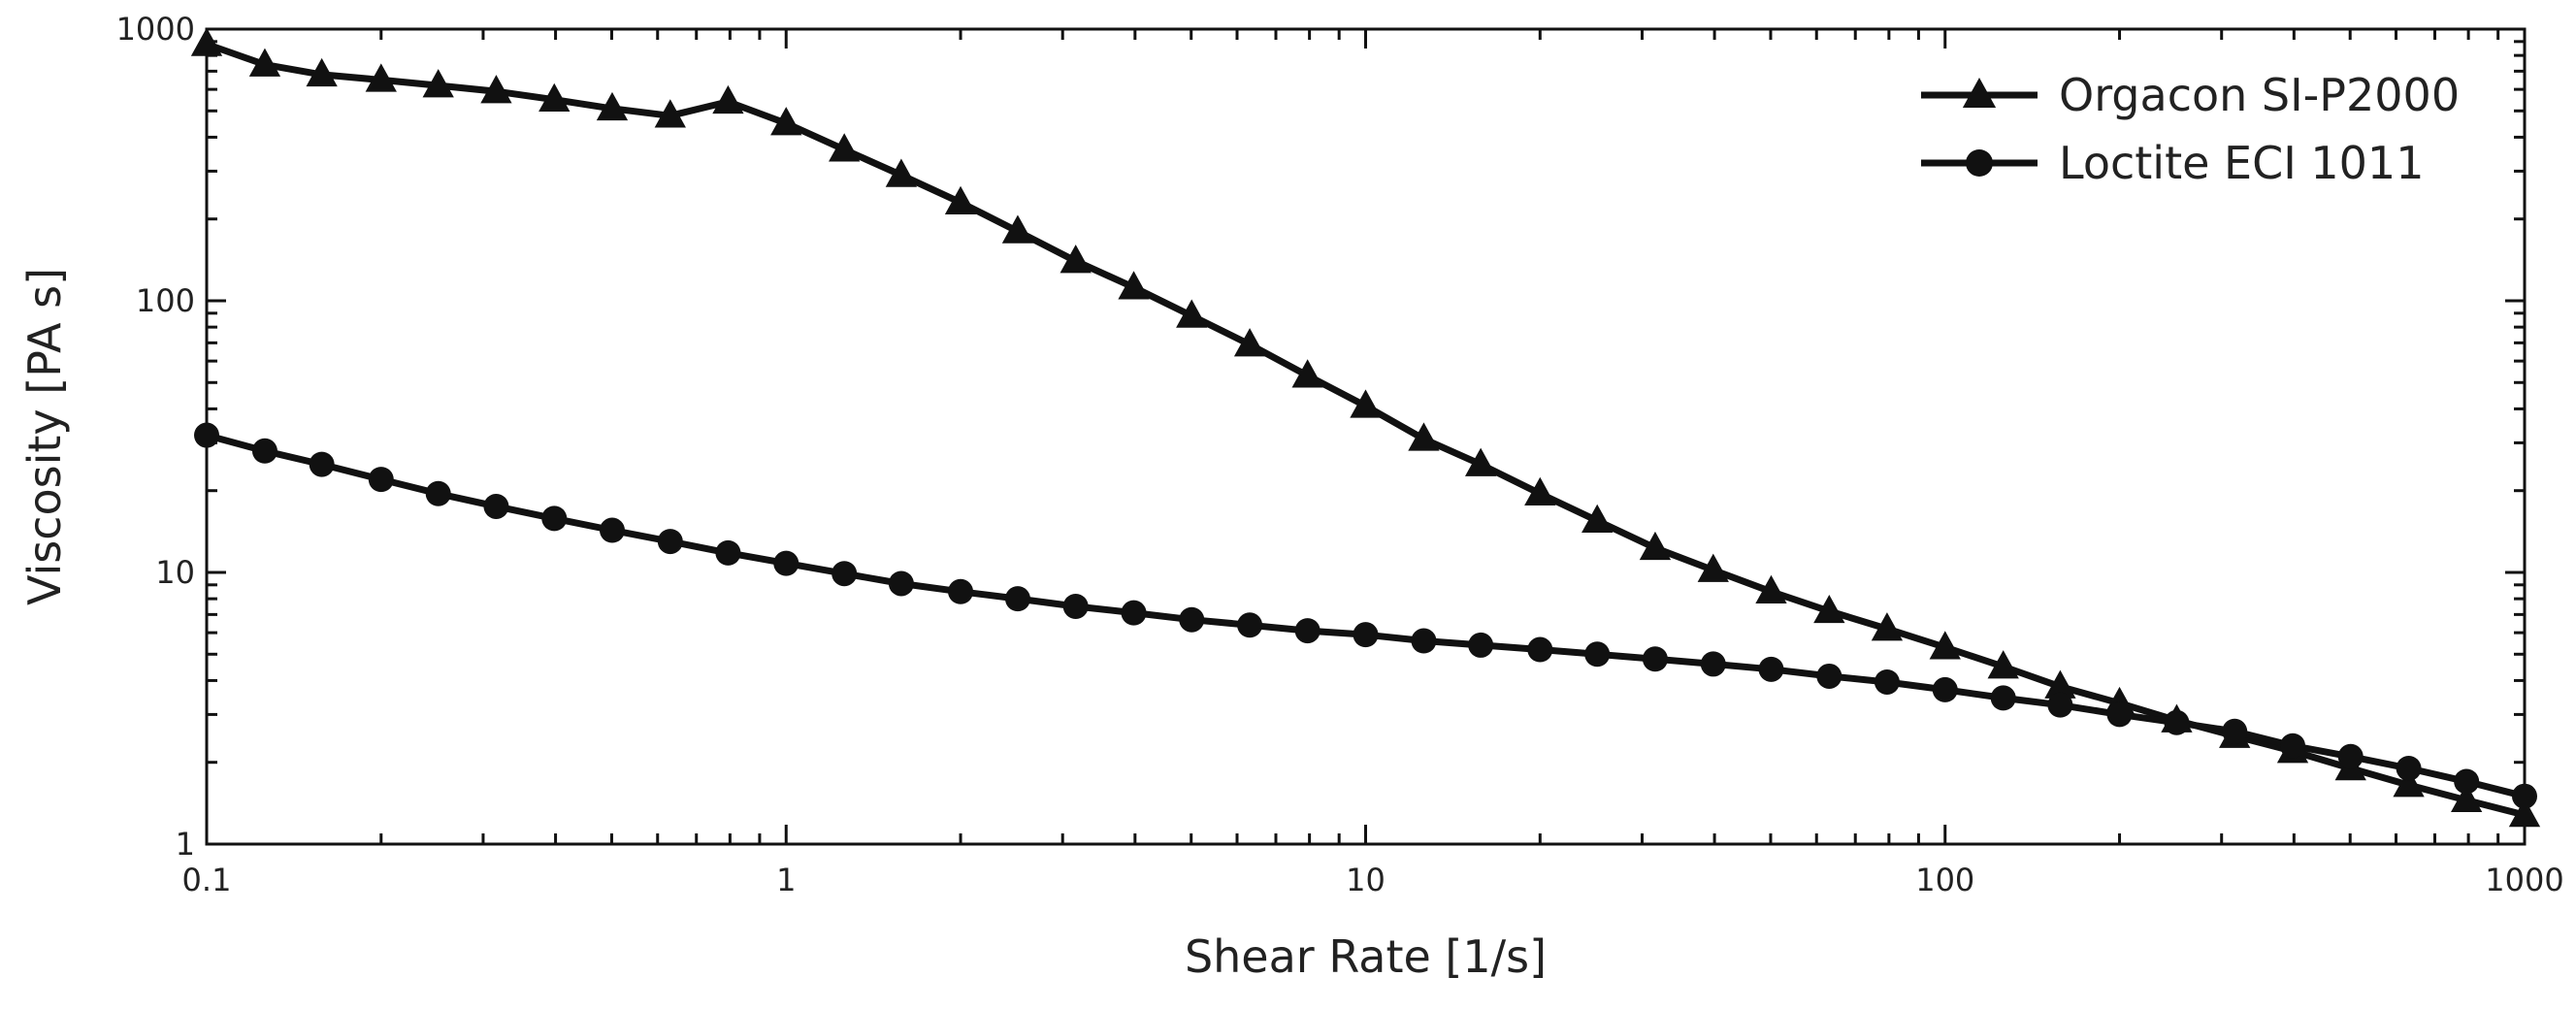  Describe the element at coordinates (786, 880) in the screenshot. I see `x-tick-label: 1` at that location.